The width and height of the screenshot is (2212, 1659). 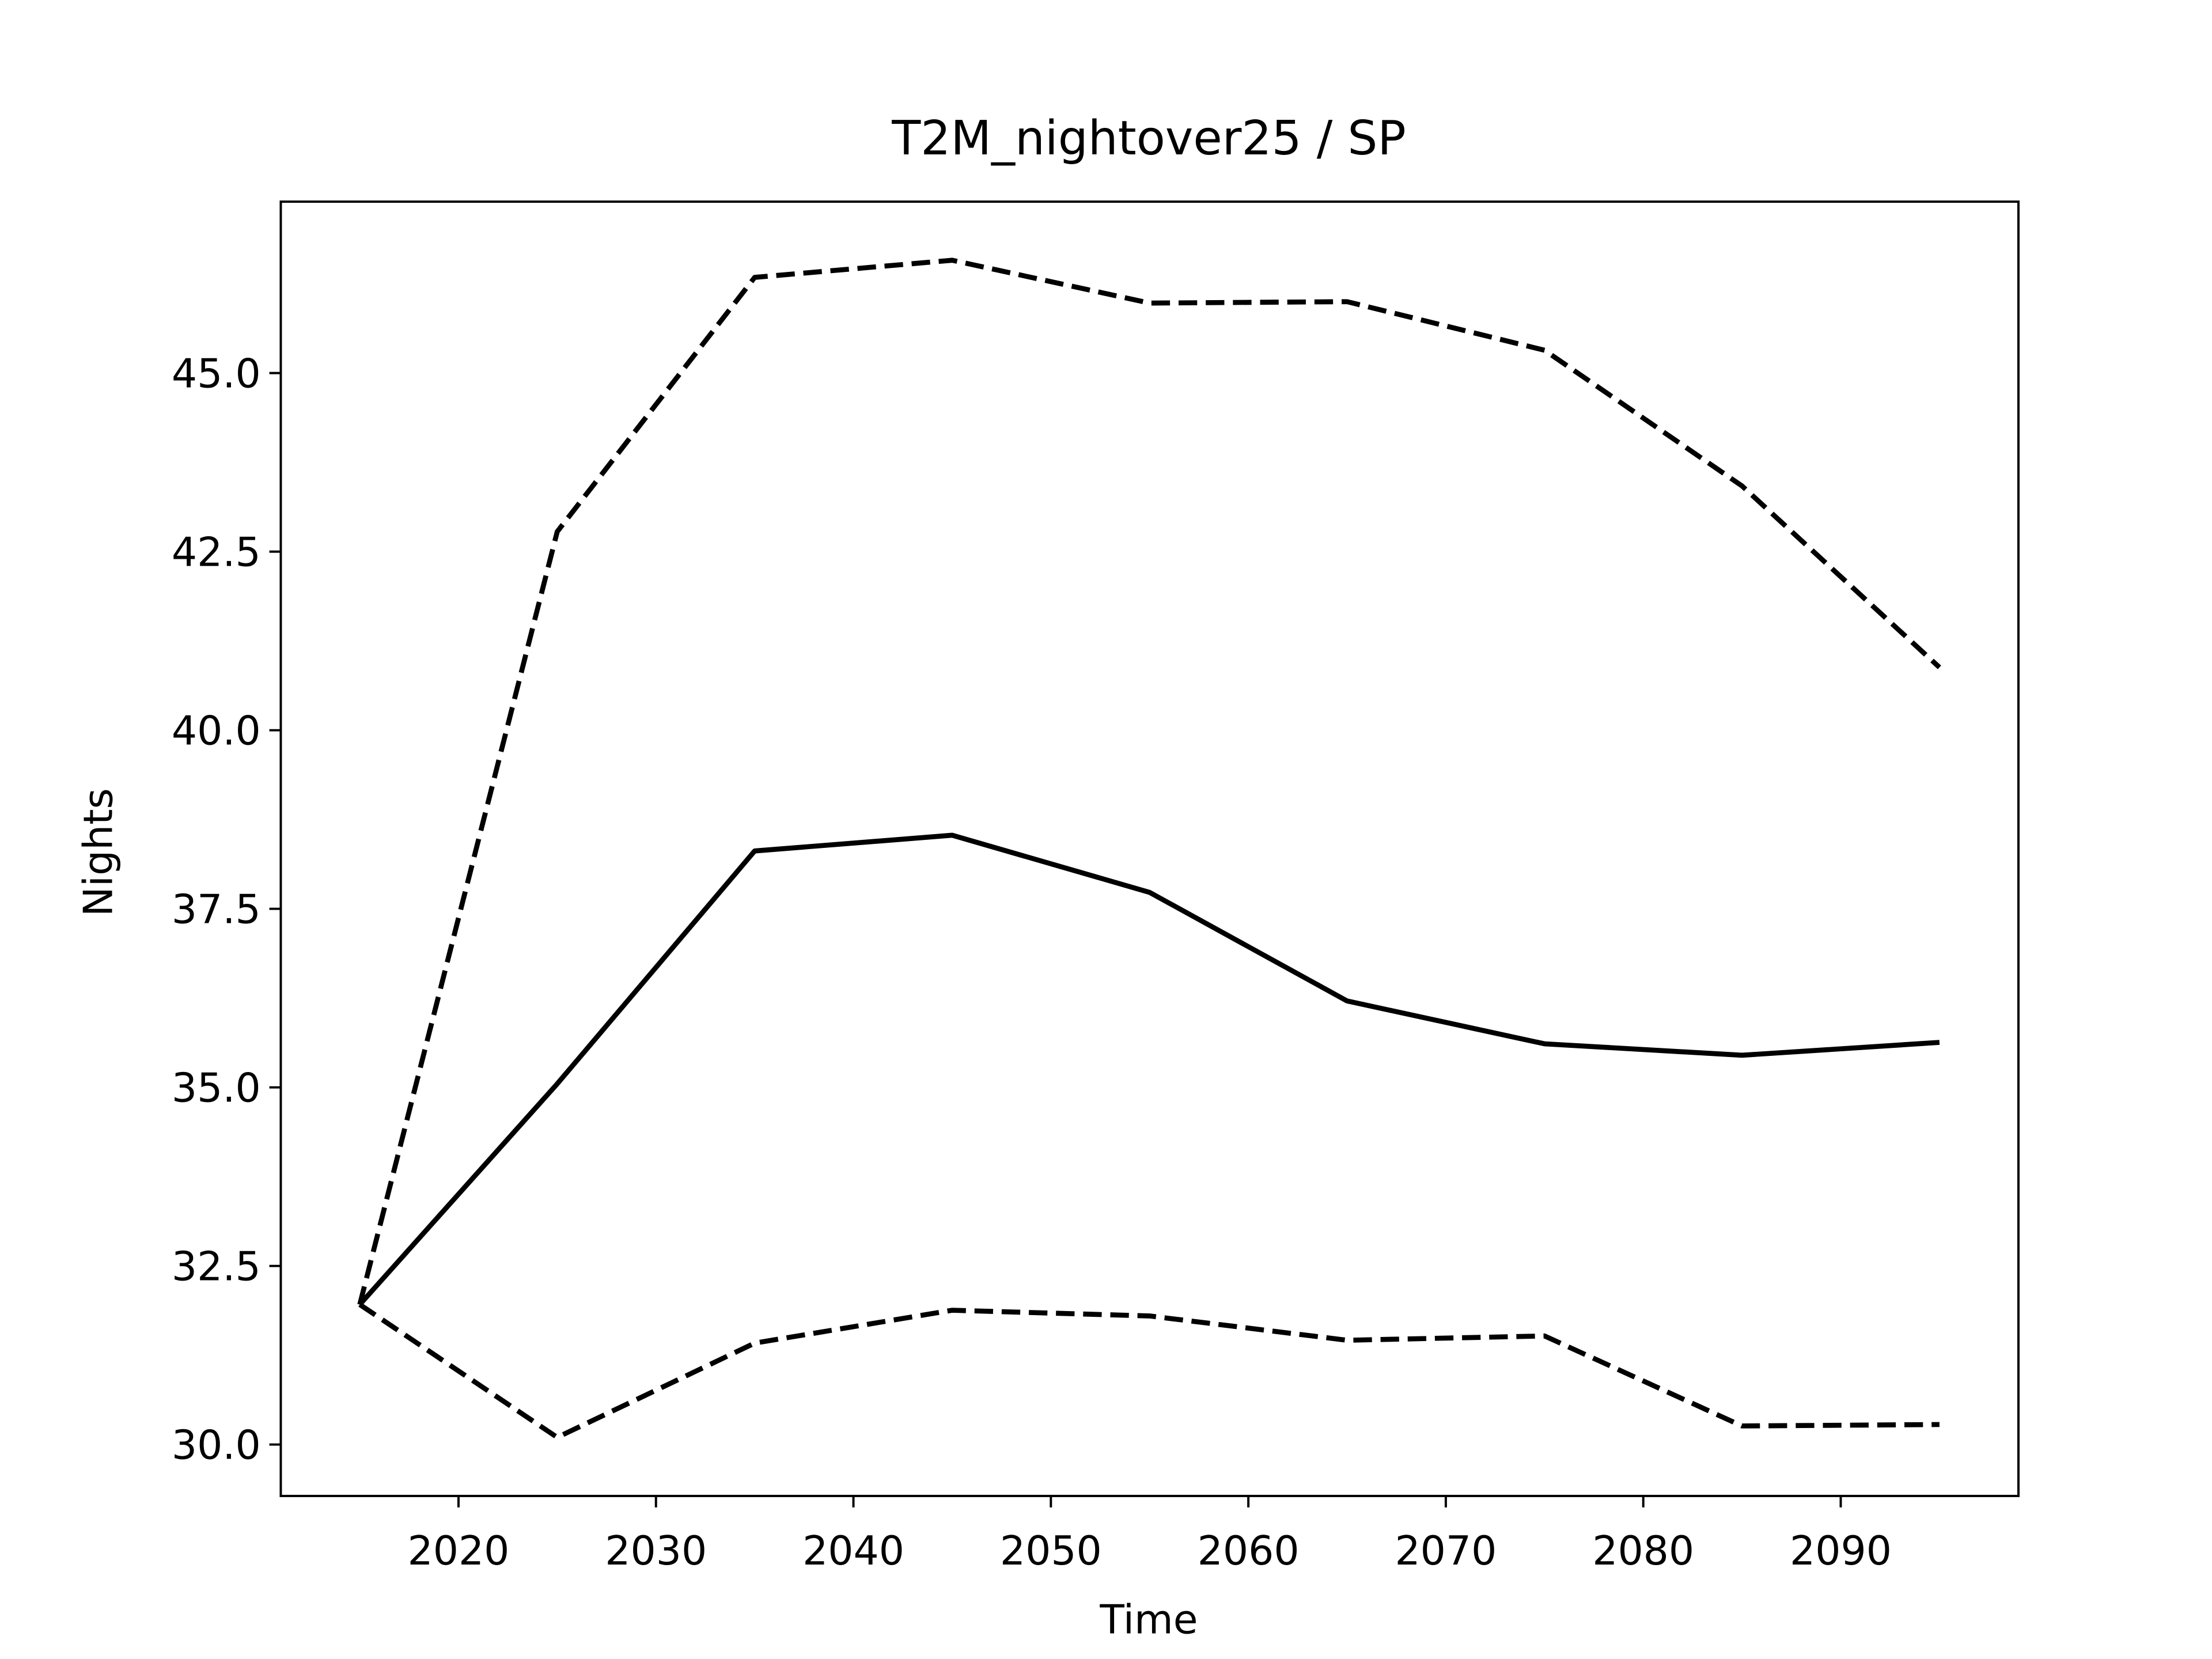 I want to click on y-tick-label: 30.0, so click(x=216, y=1445).